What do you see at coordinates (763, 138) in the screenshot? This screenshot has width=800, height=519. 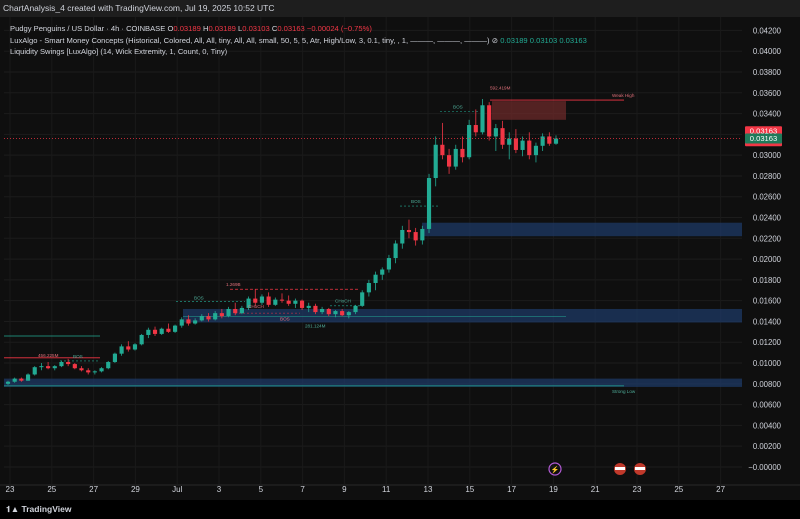 I see `price-tag-smc` at bounding box center [763, 138].